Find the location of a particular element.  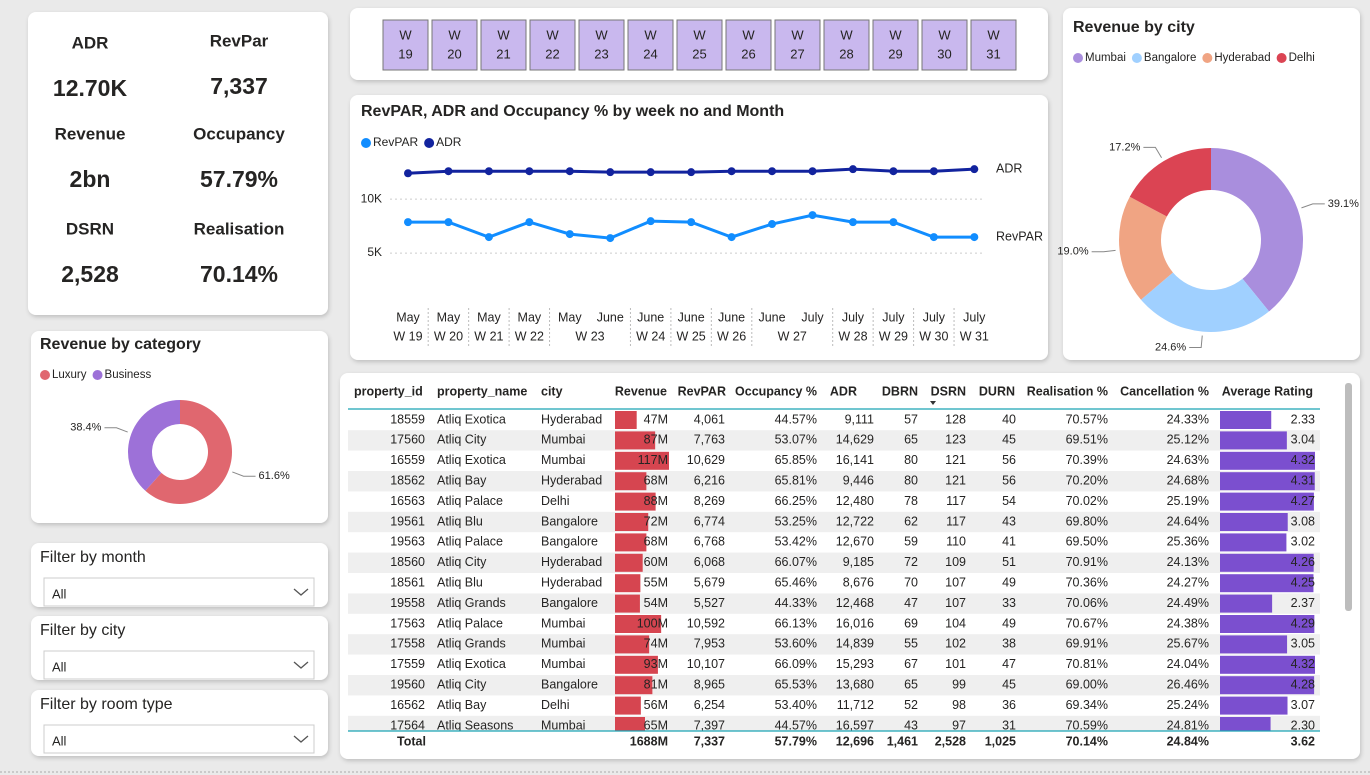

column-header: DSRN is located at coordinates (948, 391).